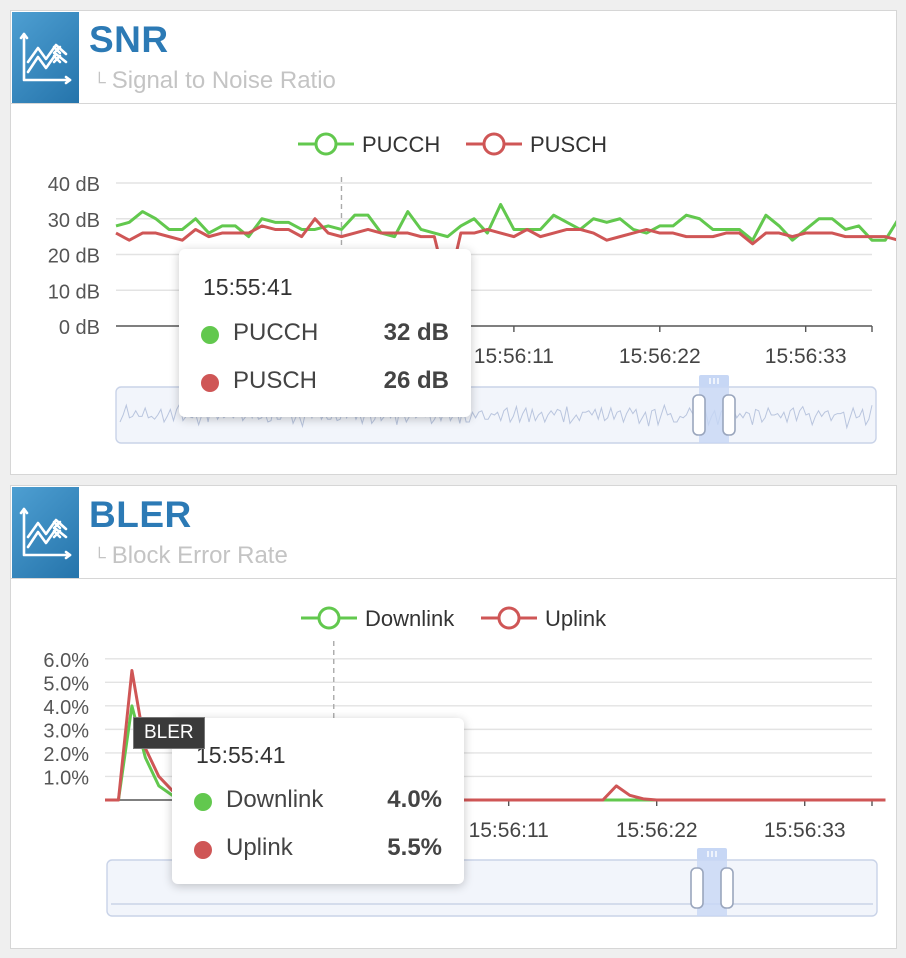 This screenshot has height=958, width=906. Describe the element at coordinates (210, 335) in the screenshot. I see `pucch-dot-icon` at that location.